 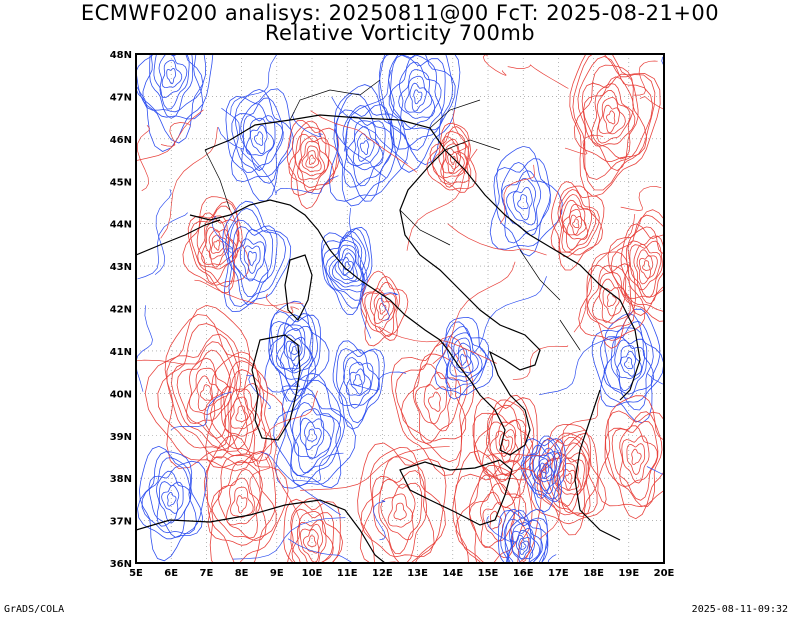 I want to click on lon-label: 7E, so click(x=207, y=573).